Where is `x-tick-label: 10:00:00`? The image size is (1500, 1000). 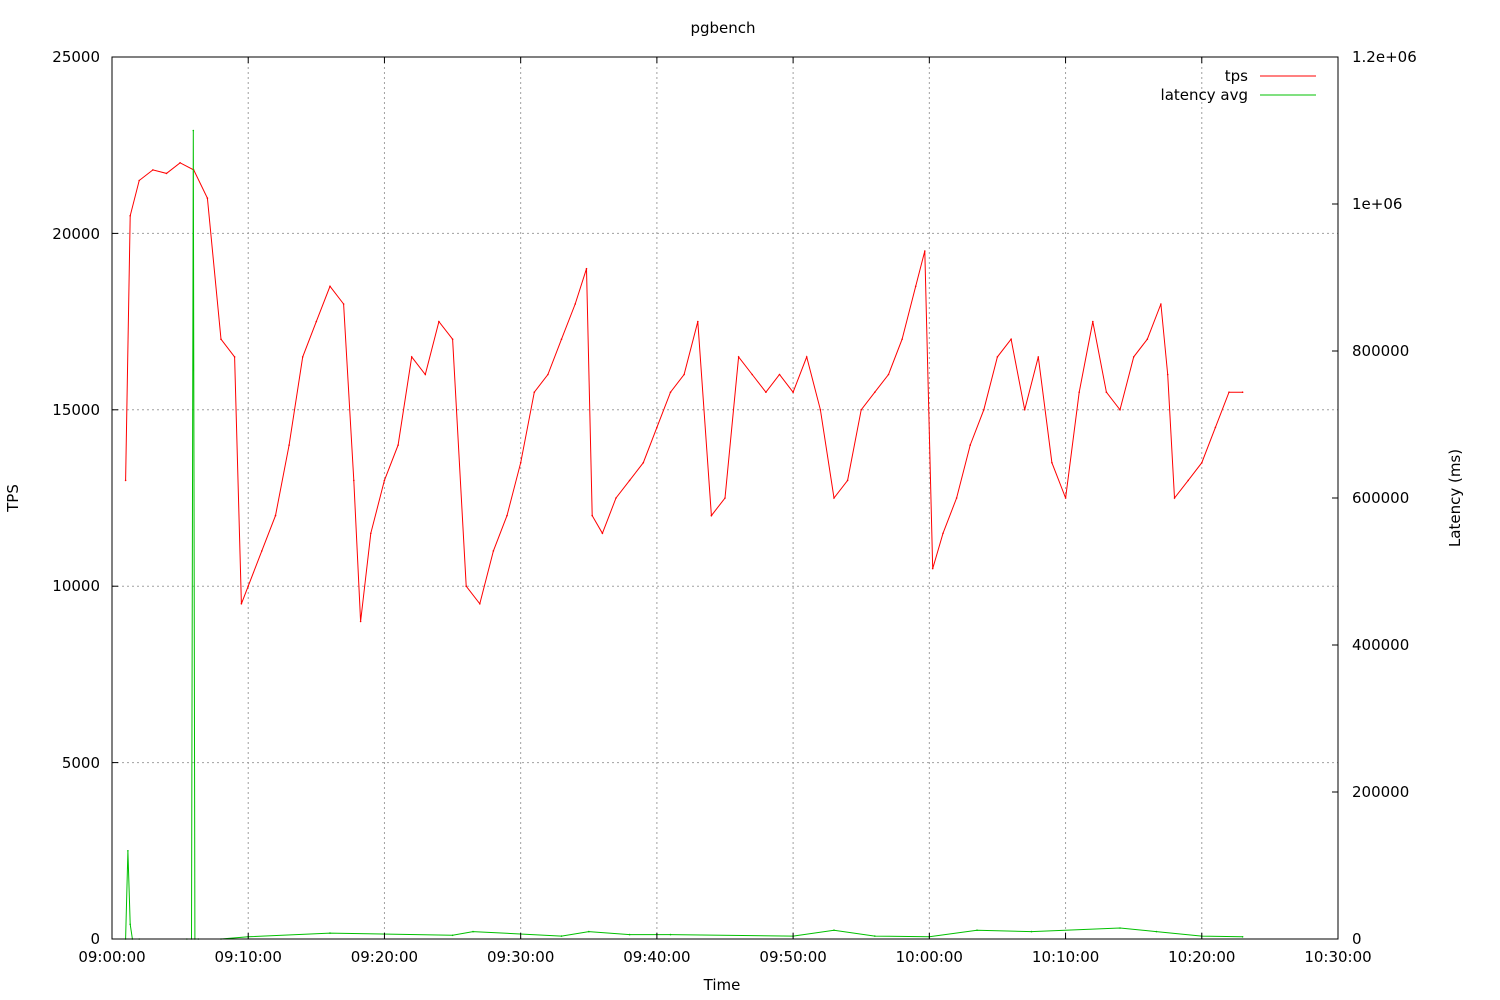 x-tick-label: 10:00:00 is located at coordinates (929, 957).